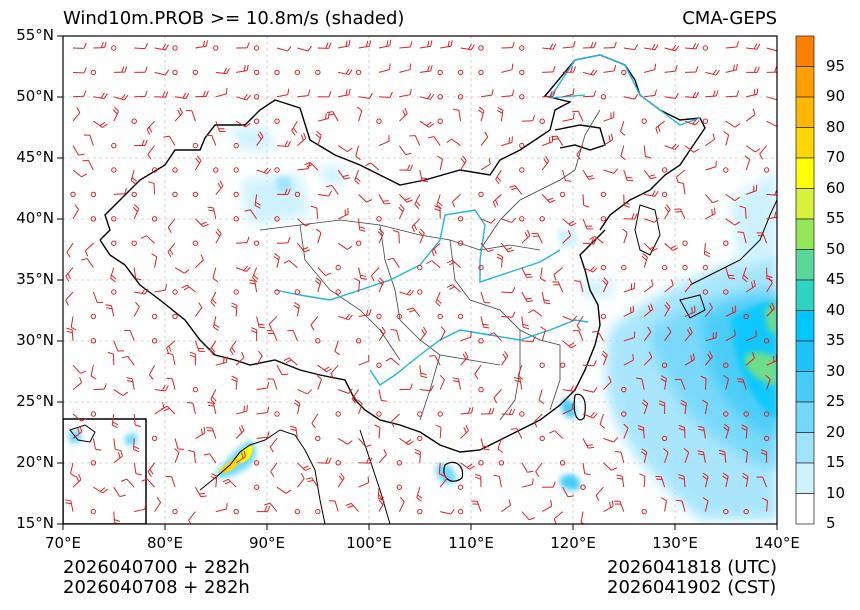  I want to click on colorbar-label: 95, so click(836, 65).